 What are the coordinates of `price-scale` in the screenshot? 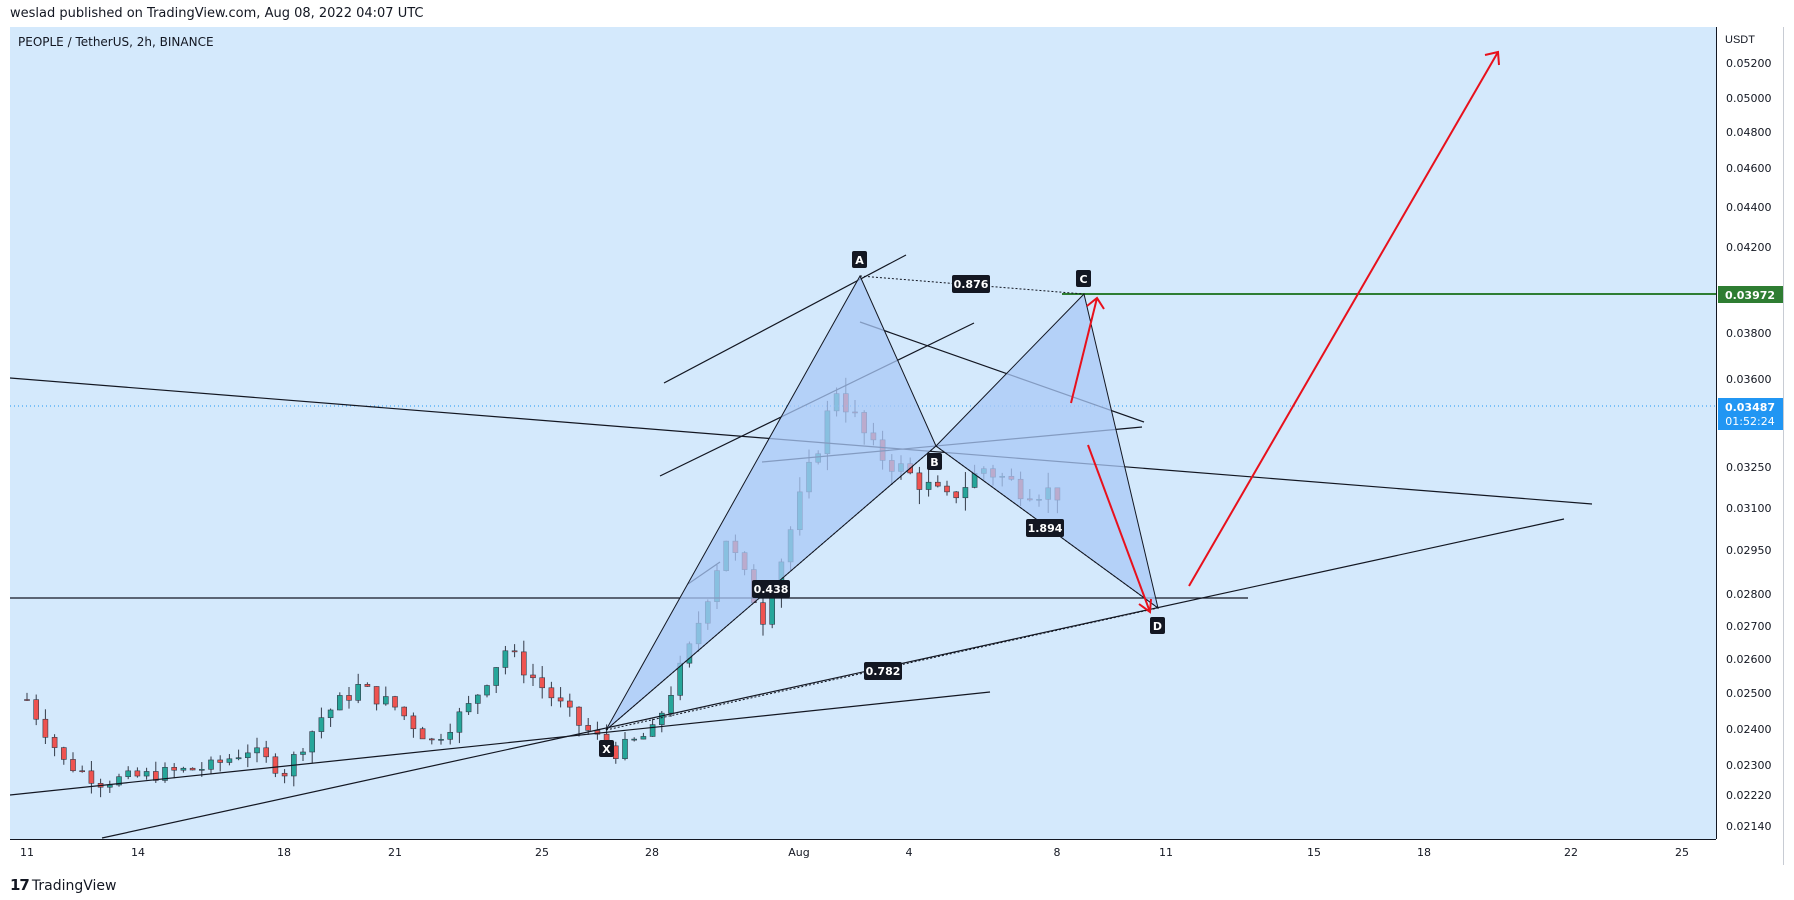 It's located at (1750, 433).